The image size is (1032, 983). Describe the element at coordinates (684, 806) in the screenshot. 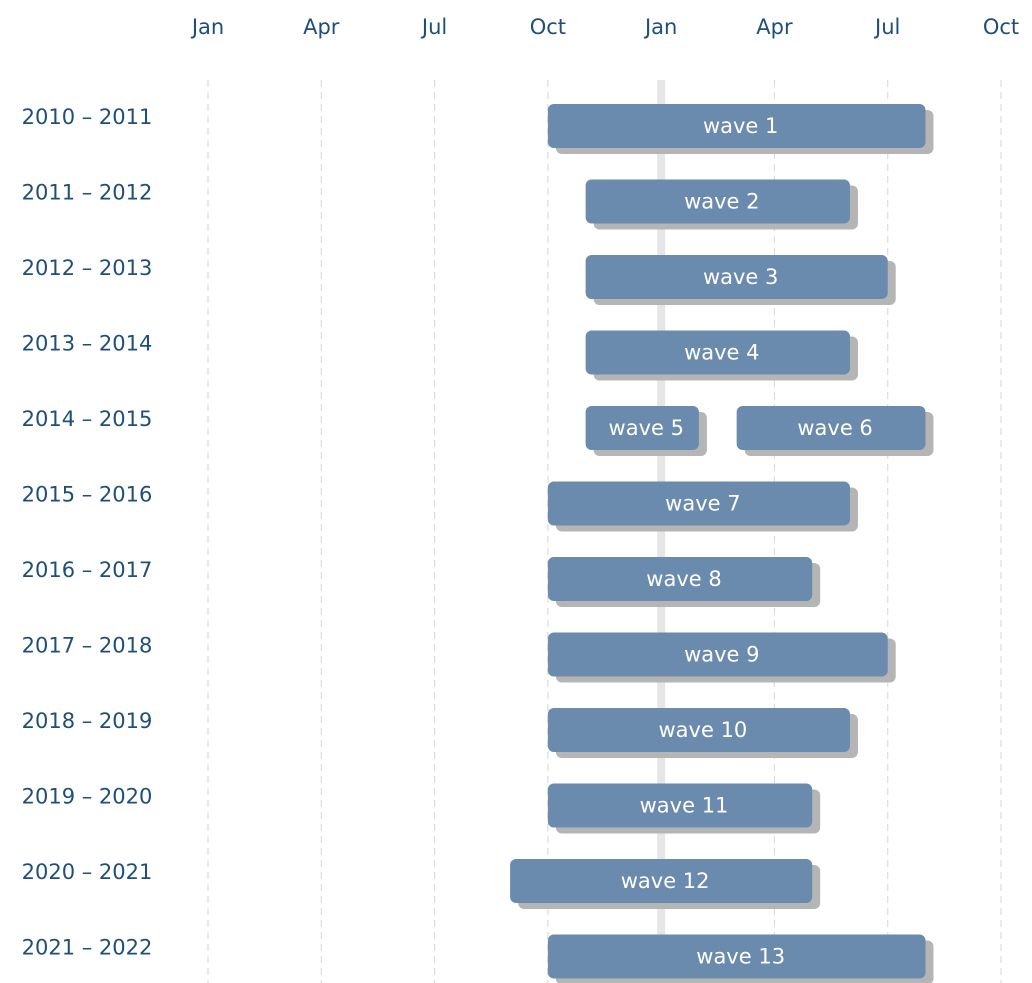

I see `bar-label: wave 11` at that location.